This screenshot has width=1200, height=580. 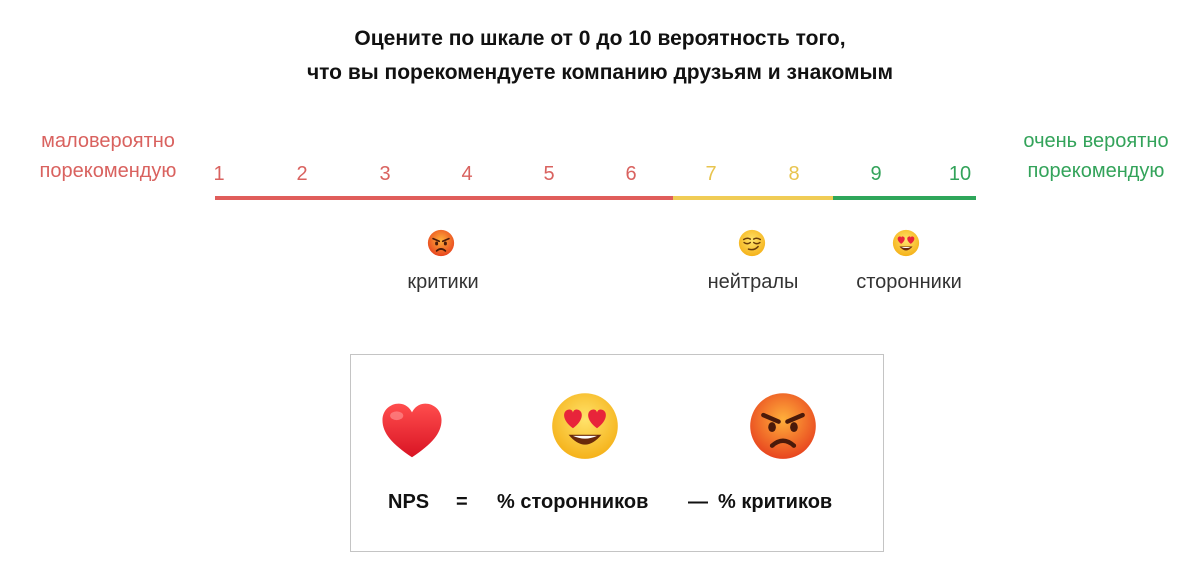 What do you see at coordinates (409, 502) in the screenshot?
I see `nps-term: NPS` at bounding box center [409, 502].